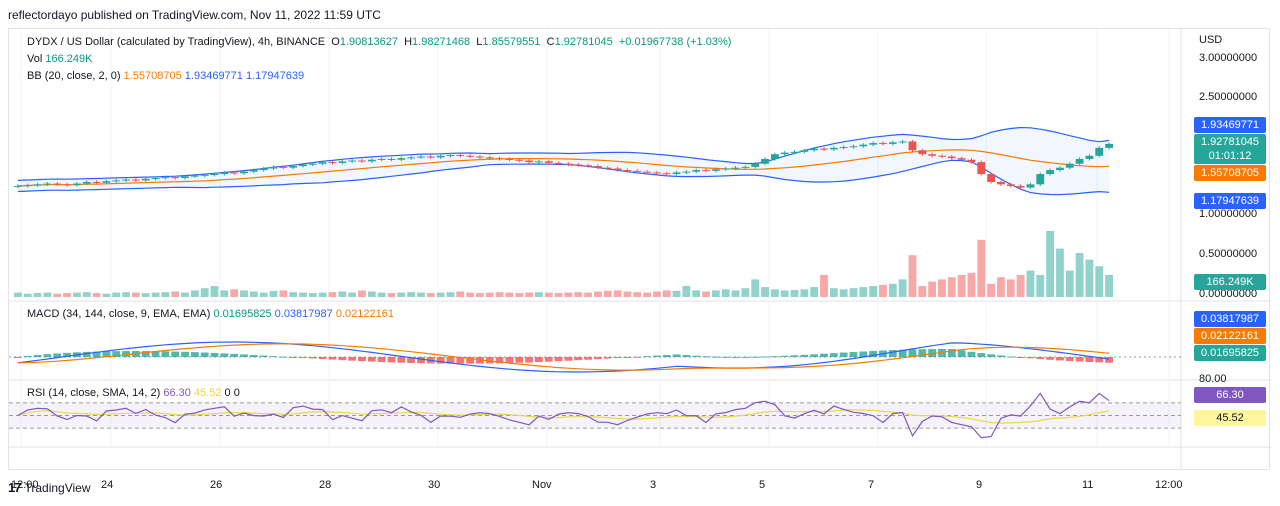 This screenshot has height=506, width=1280. What do you see at coordinates (119, 314) in the screenshot?
I see `macd-label: MACD (34, 144, close, 9, EMA, EMA)` at bounding box center [119, 314].